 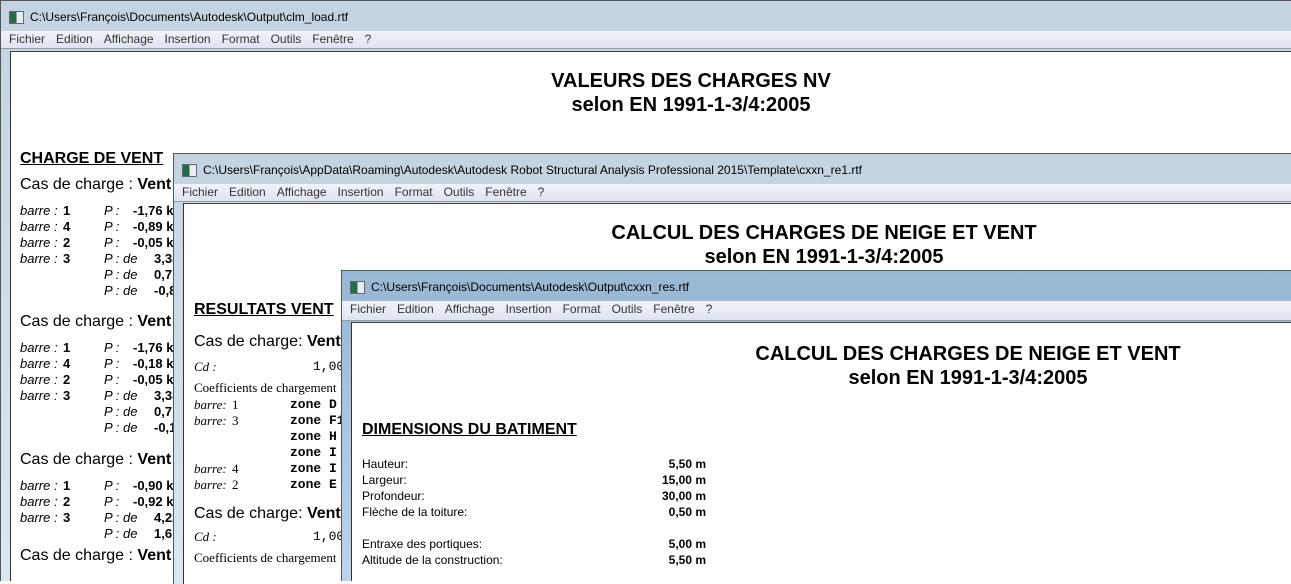 I want to click on case-label: Cas de charge :, so click(x=79, y=321).